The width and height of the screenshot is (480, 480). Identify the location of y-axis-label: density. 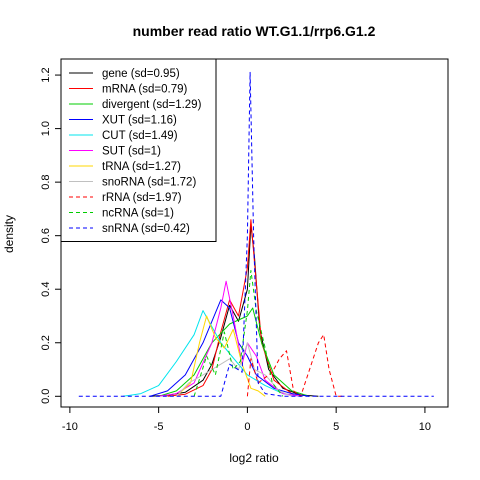
(9, 234).